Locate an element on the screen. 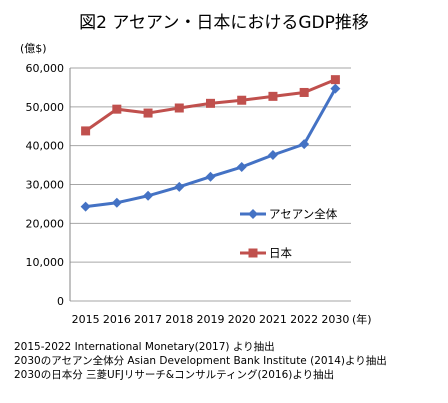 Image resolution: width=448 pixels, height=403 pixels. y-tick-label: 60,000 is located at coordinates (45, 68).